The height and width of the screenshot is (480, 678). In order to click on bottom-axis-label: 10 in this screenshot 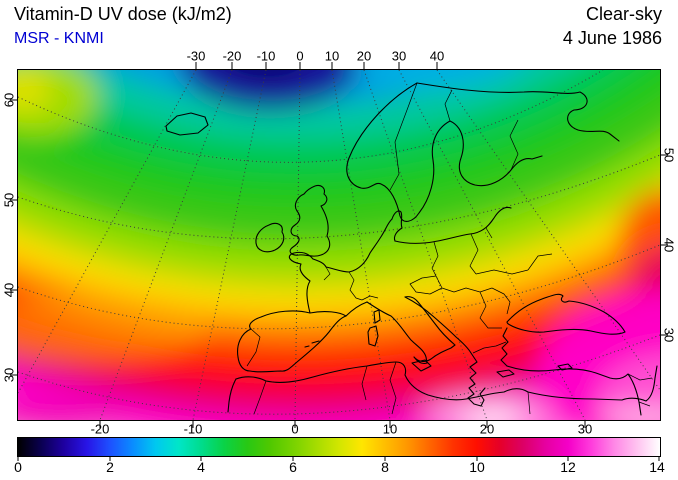, I will do `click(390, 429)`.